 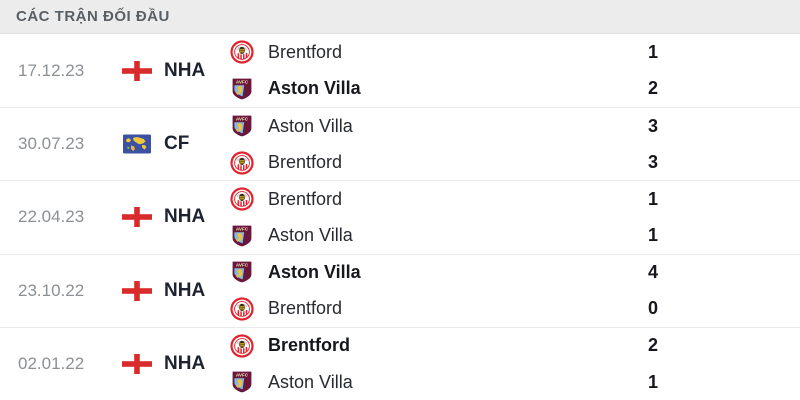 I want to click on team-score: 4, so click(x=652, y=271).